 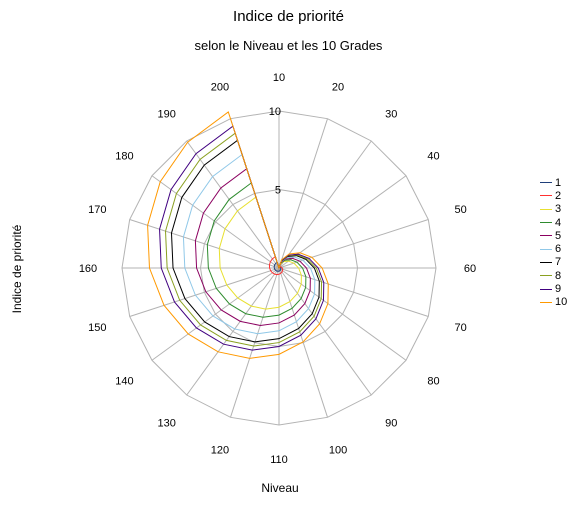 I want to click on category-label: 60, so click(x=470, y=269).